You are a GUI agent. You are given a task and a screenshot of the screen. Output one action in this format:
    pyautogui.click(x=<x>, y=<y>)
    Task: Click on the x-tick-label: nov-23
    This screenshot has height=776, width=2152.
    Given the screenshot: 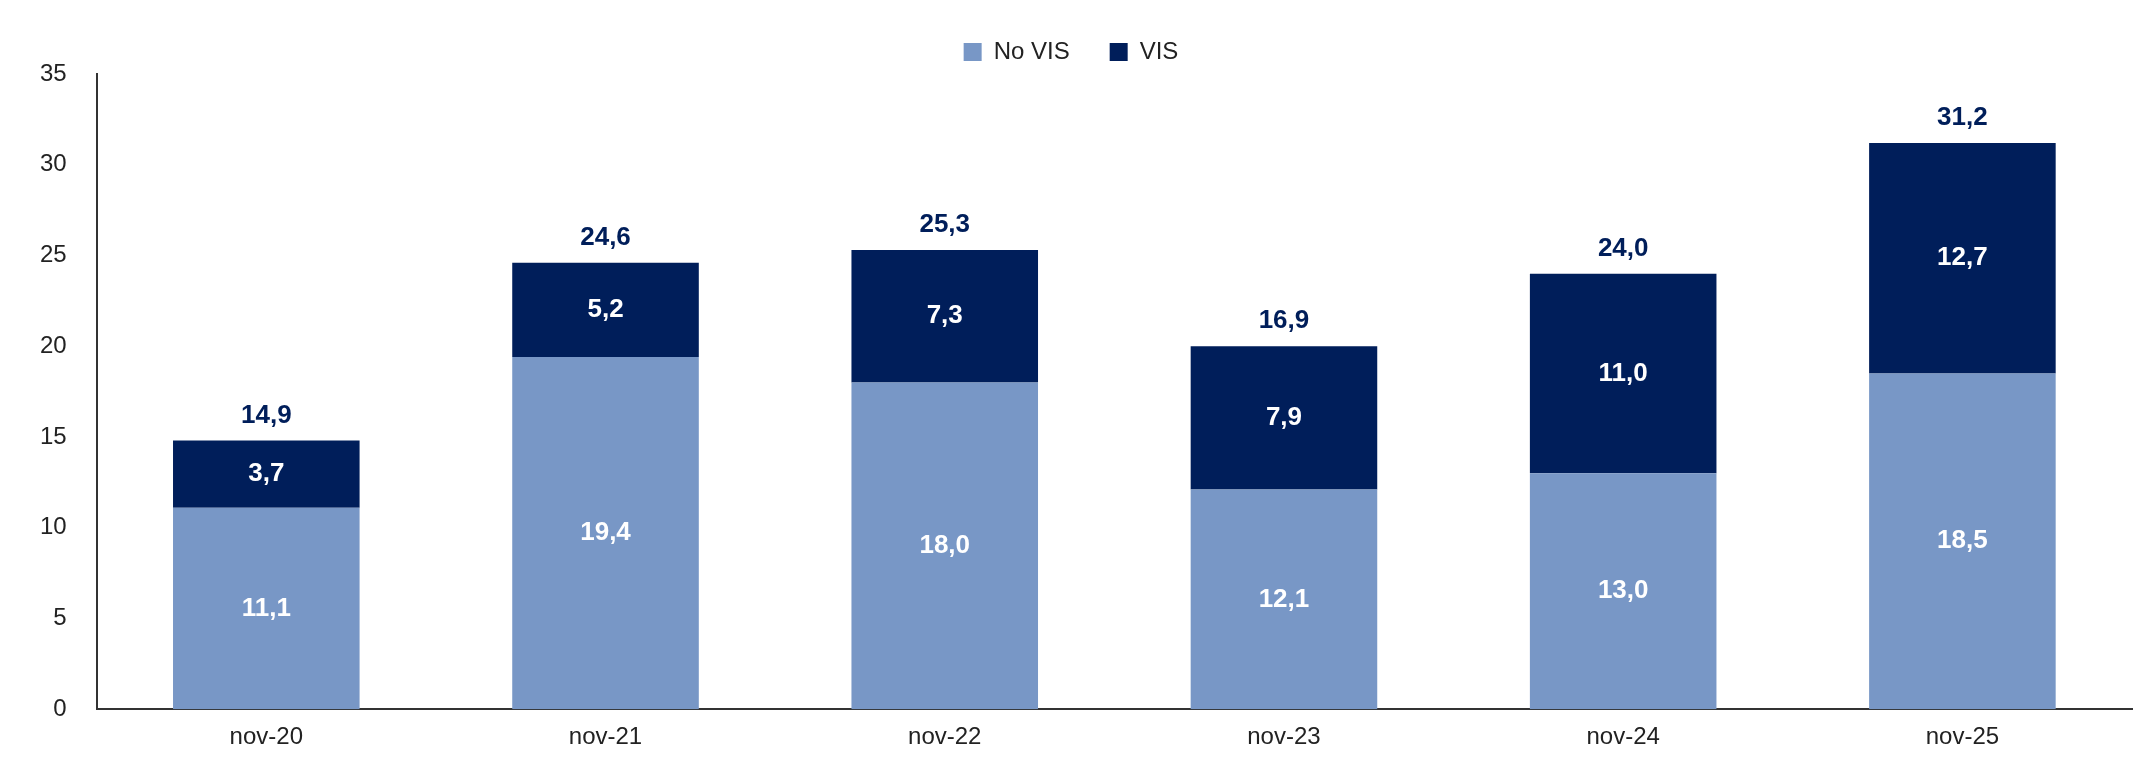 What is the action you would take?
    pyautogui.click(x=1284, y=736)
    